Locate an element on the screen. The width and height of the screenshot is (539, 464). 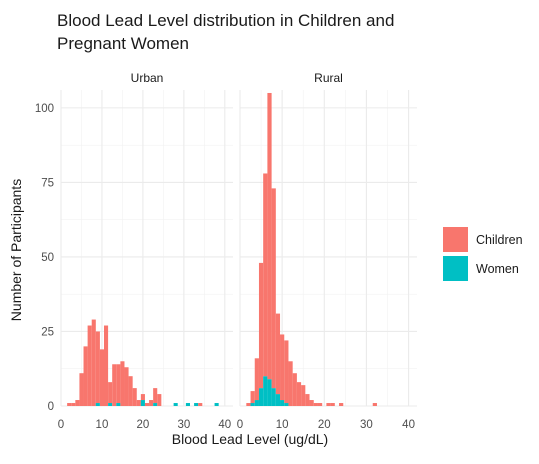
histogram-bars is located at coordinates (143, 362).